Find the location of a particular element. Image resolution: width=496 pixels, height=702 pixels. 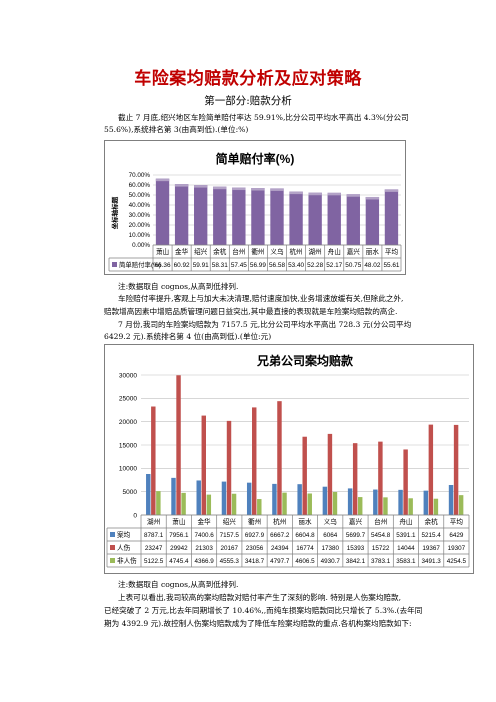

data-label: 5122.5 is located at coordinates (154, 561).